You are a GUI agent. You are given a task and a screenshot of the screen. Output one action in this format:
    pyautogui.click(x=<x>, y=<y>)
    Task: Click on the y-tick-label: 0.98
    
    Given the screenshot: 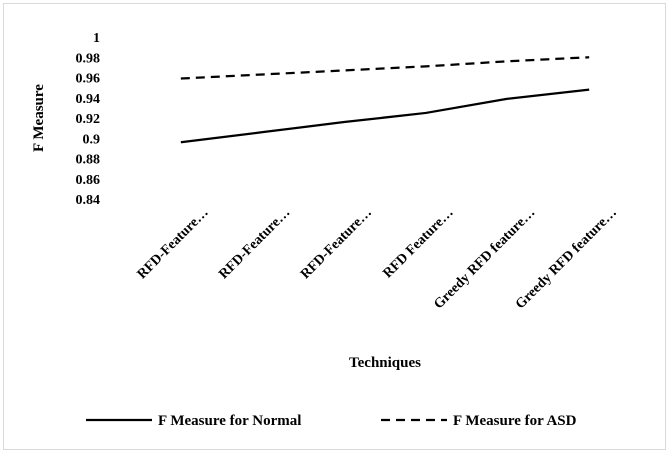 What is the action you would take?
    pyautogui.click(x=88, y=58)
    